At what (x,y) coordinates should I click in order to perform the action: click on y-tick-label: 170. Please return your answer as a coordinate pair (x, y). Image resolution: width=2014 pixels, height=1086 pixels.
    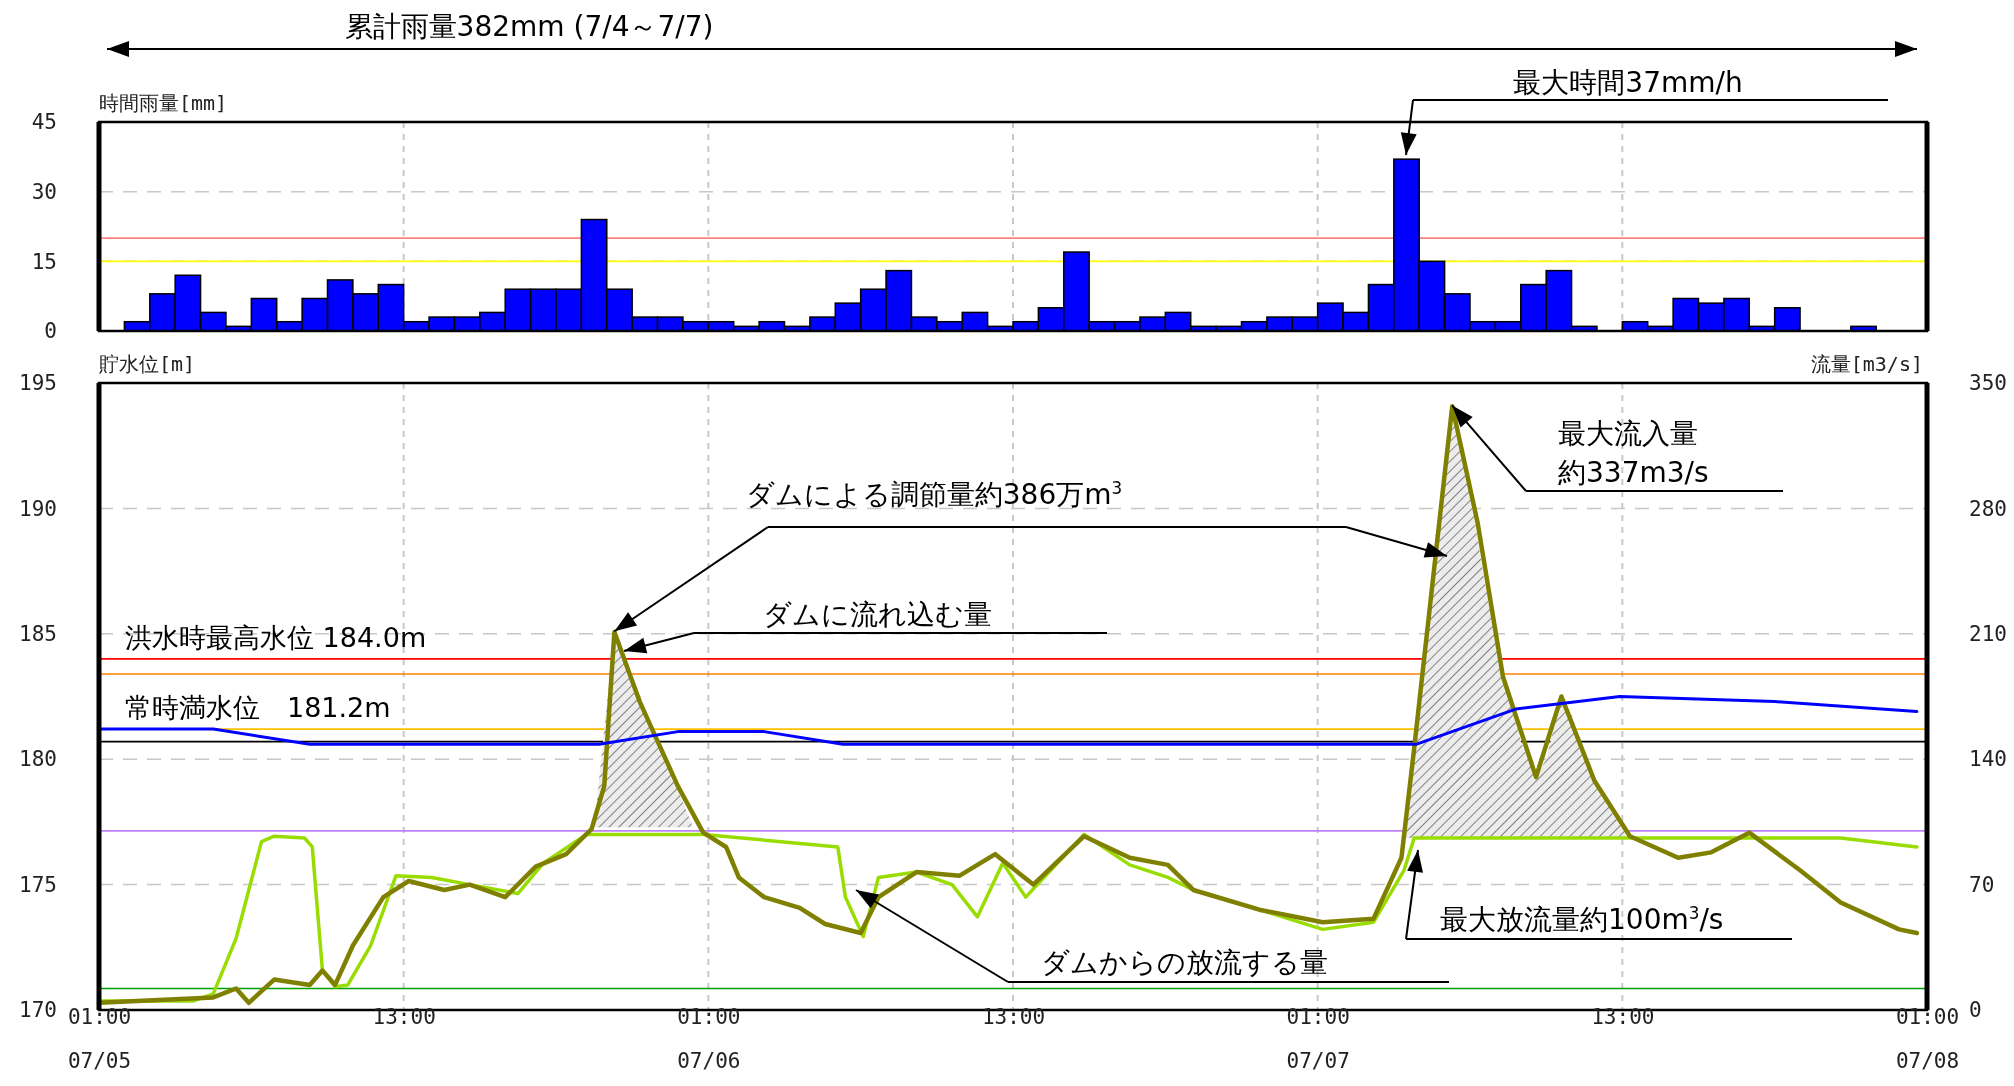
    Looking at the image, I should click on (38, 1010).